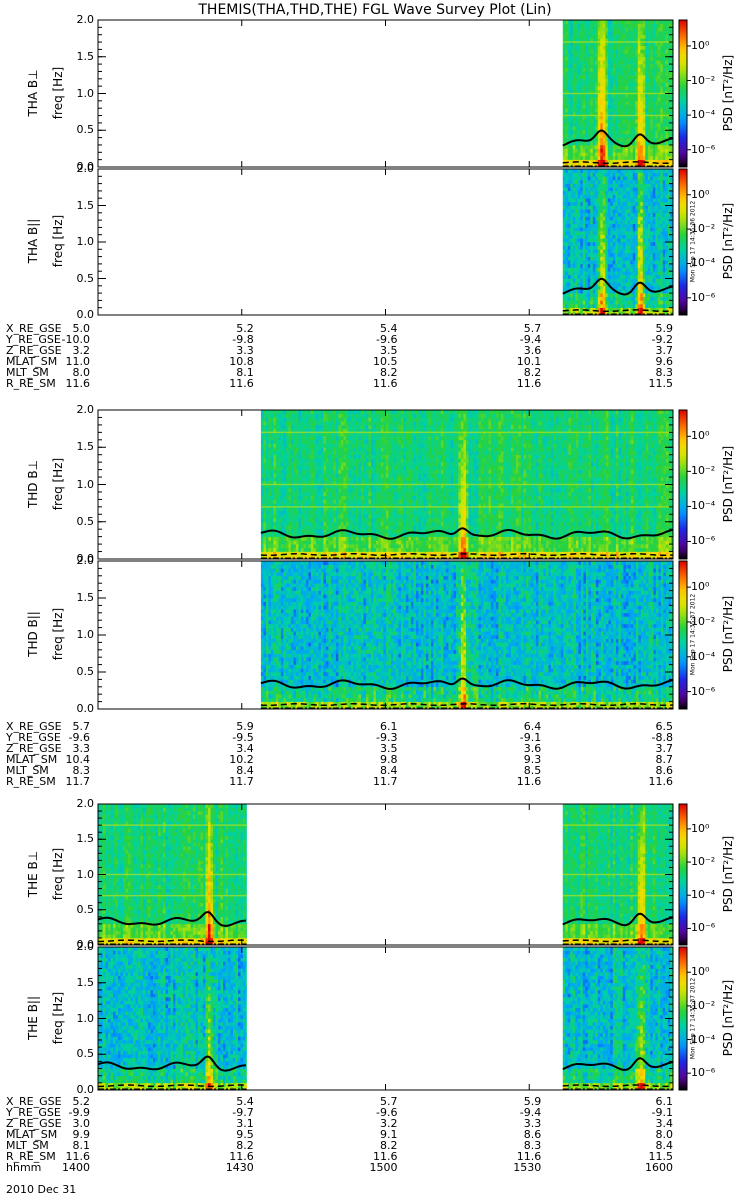 The height and width of the screenshot is (1200, 750). I want to click on ephemeris-value: -9.1, so click(647, 1112).